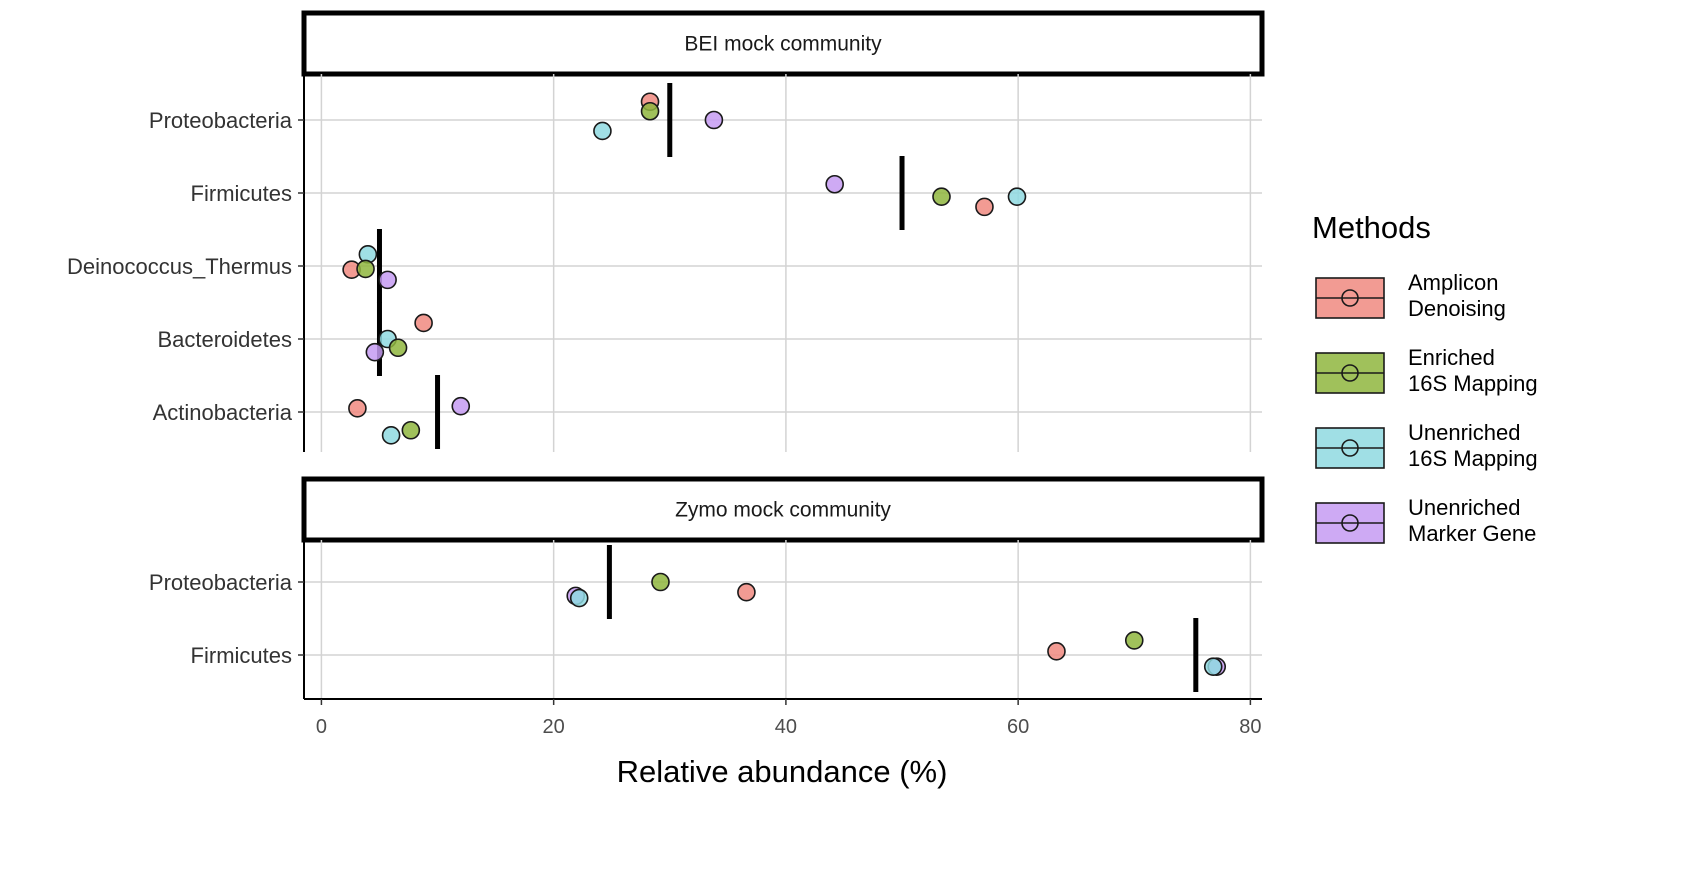 The width and height of the screenshot is (1700, 869). Describe the element at coordinates (1451, 357) in the screenshot. I see `legend-label: Enriched` at that location.